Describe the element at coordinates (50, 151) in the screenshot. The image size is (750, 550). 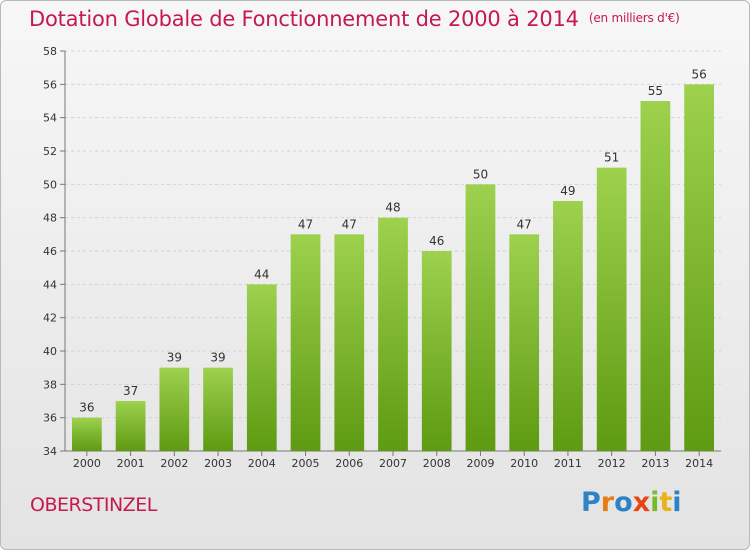
I see `y-tick-label: 52` at that location.